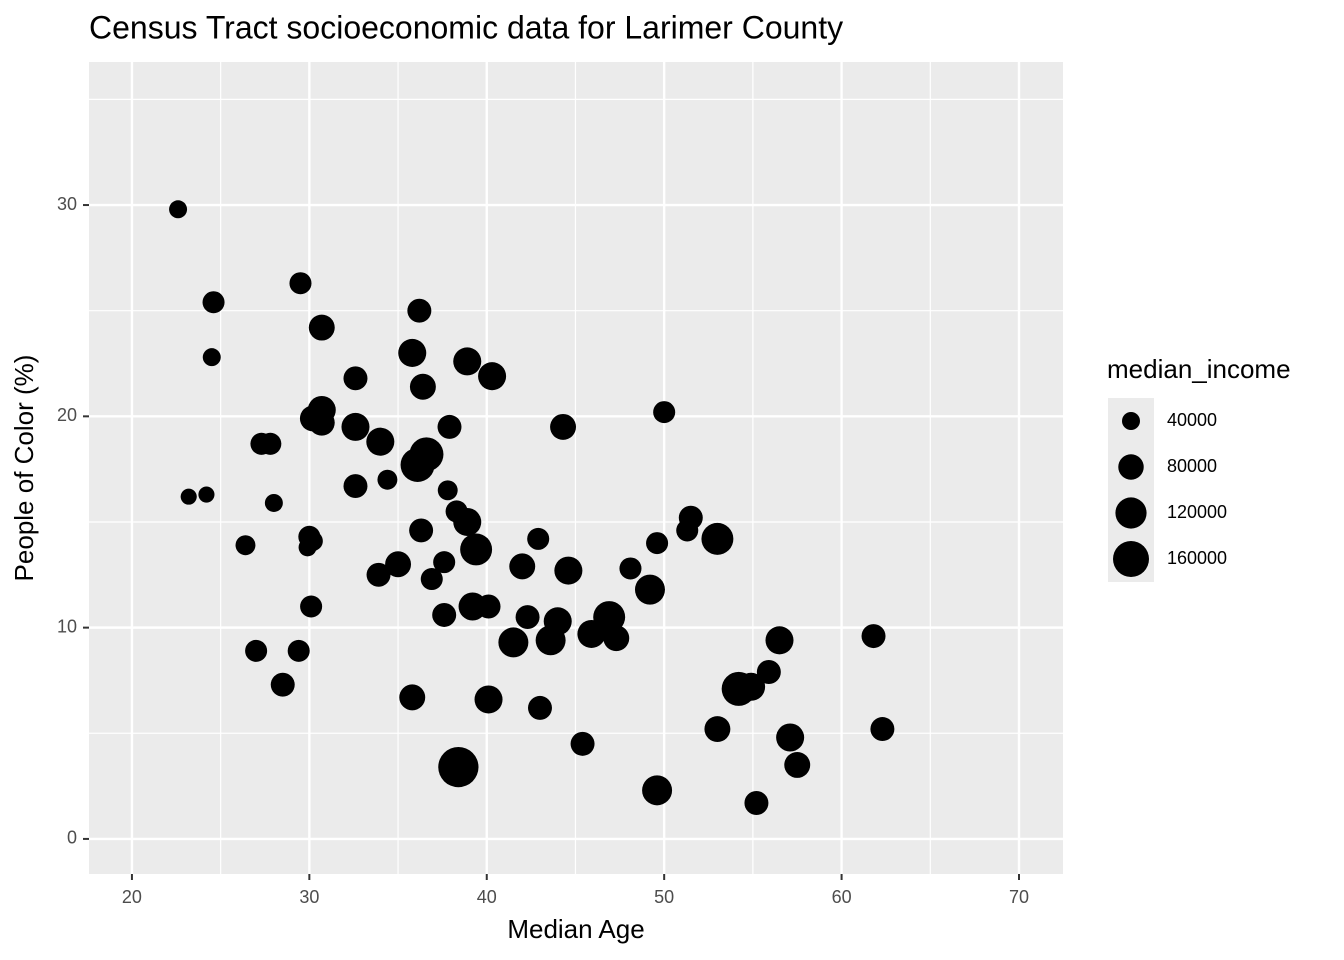 The width and height of the screenshot is (1344, 960). I want to click on x-tick-label: 30, so click(309, 897).